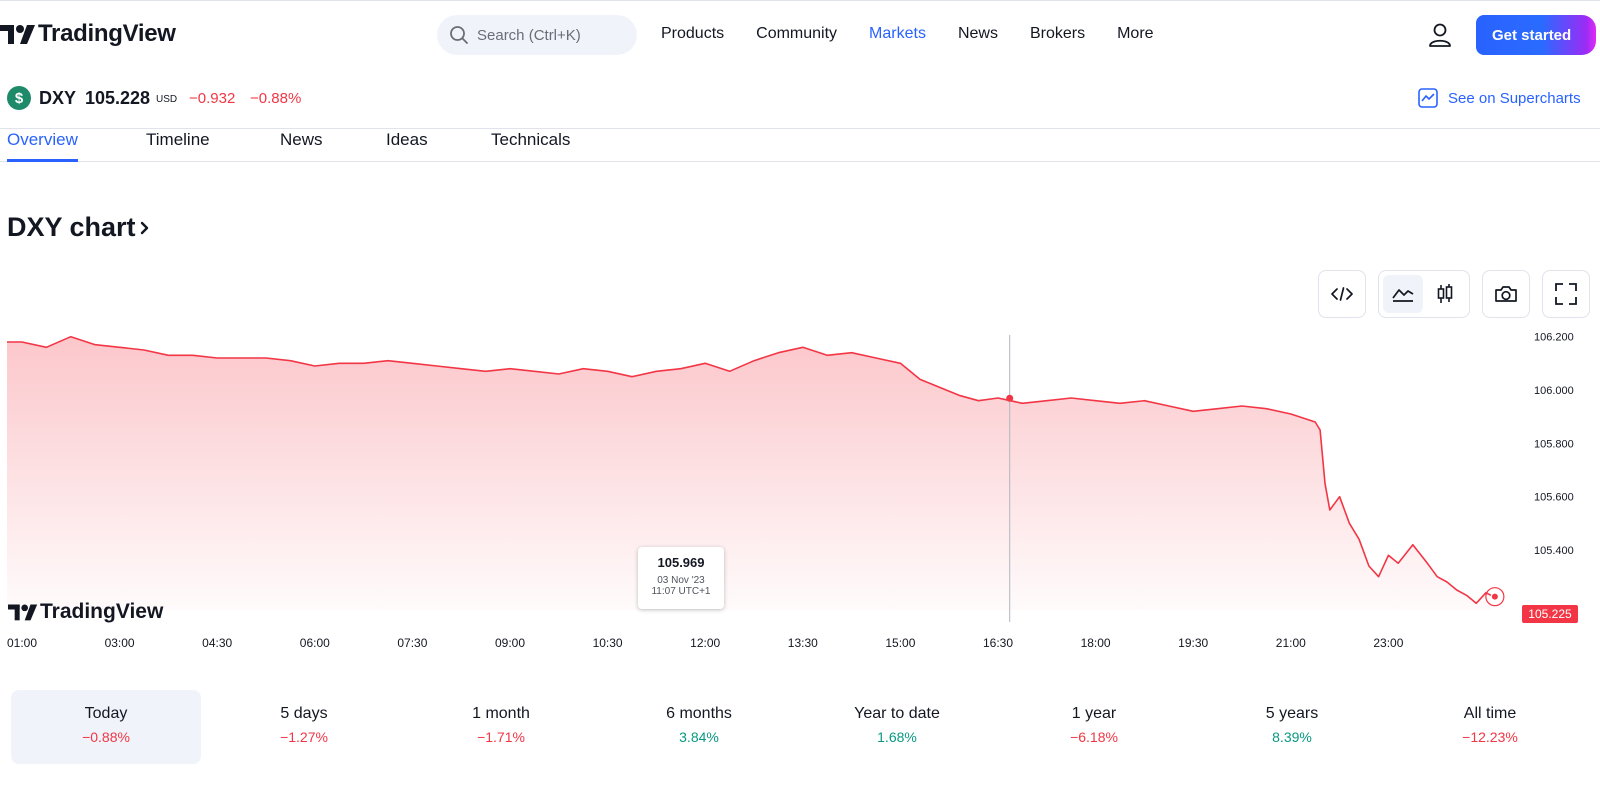 The height and width of the screenshot is (790, 1600). I want to click on nav-products: Products, so click(693, 33).